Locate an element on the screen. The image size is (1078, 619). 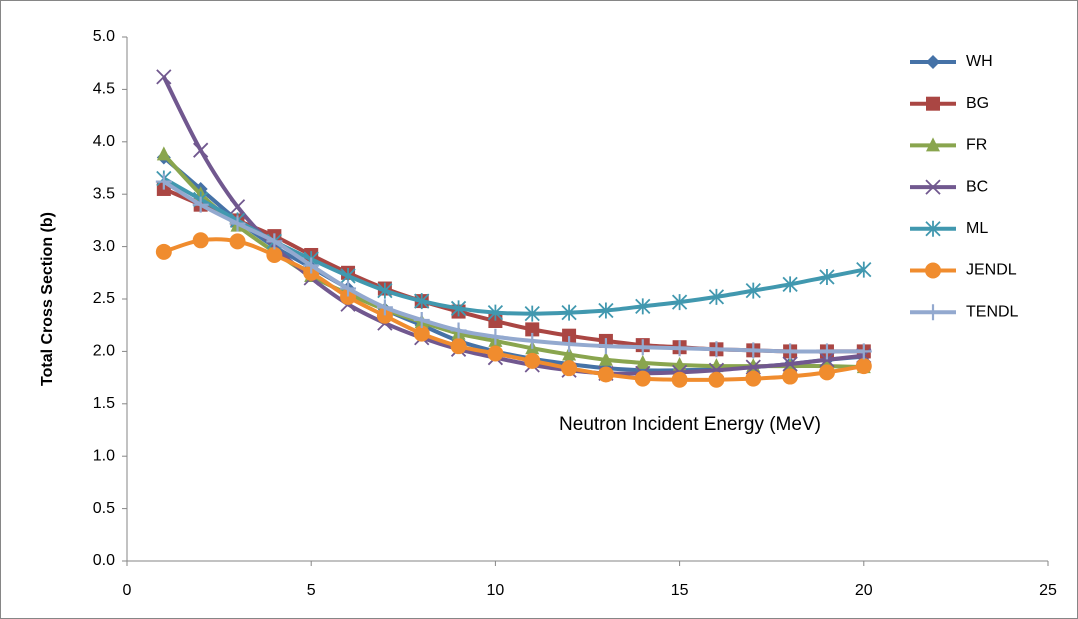
legend-entry: WH is located at coordinates (951, 61).